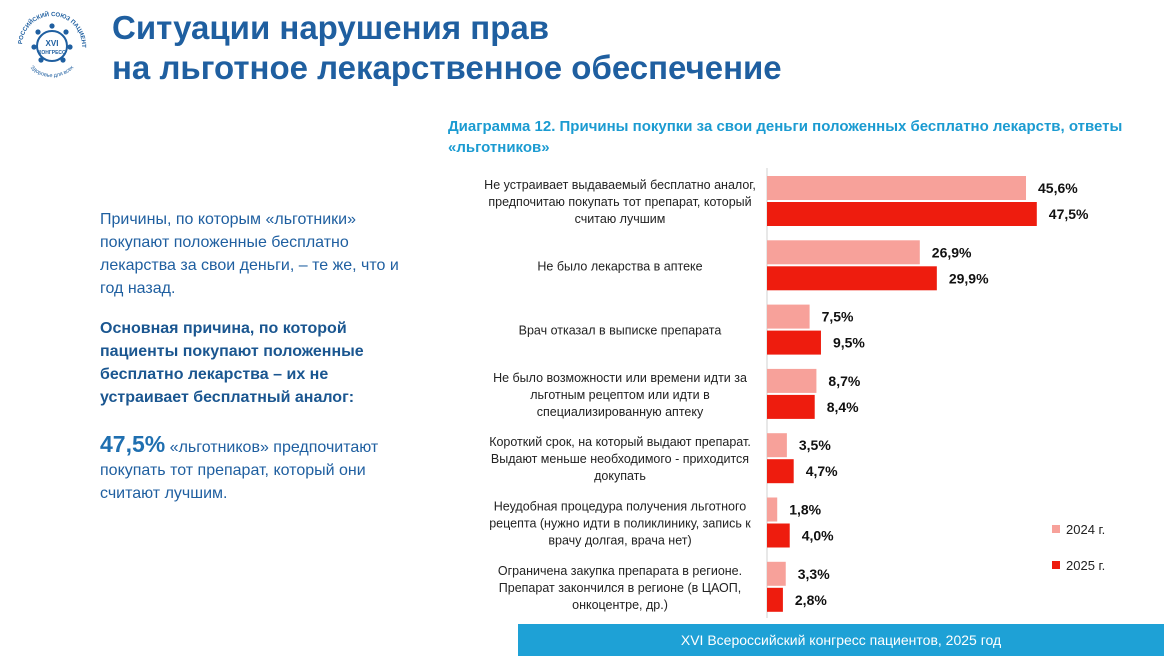  I want to click on legend-label: 2024 г., so click(1085, 529).